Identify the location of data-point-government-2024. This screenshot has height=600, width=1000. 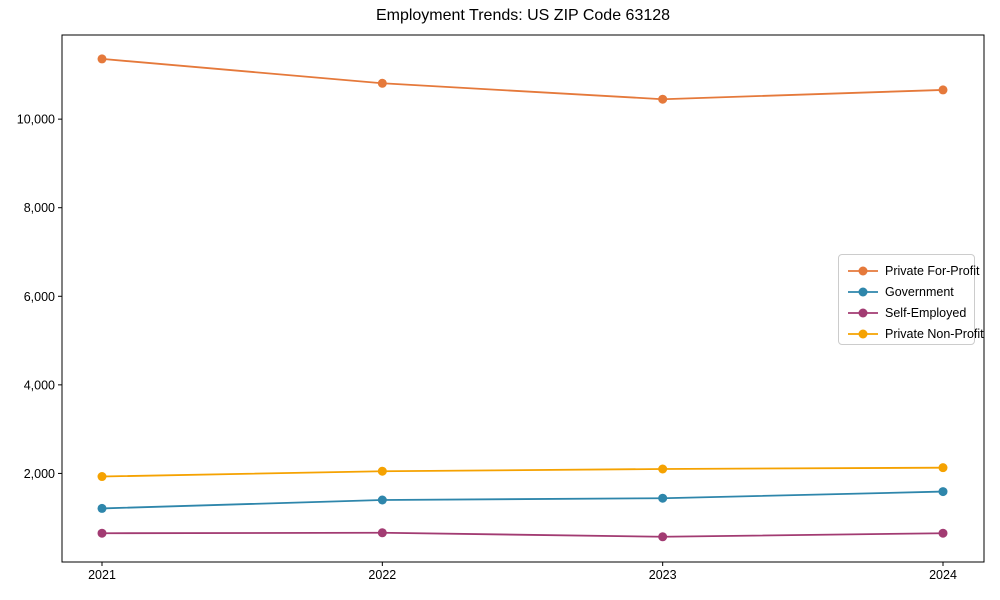
(943, 492).